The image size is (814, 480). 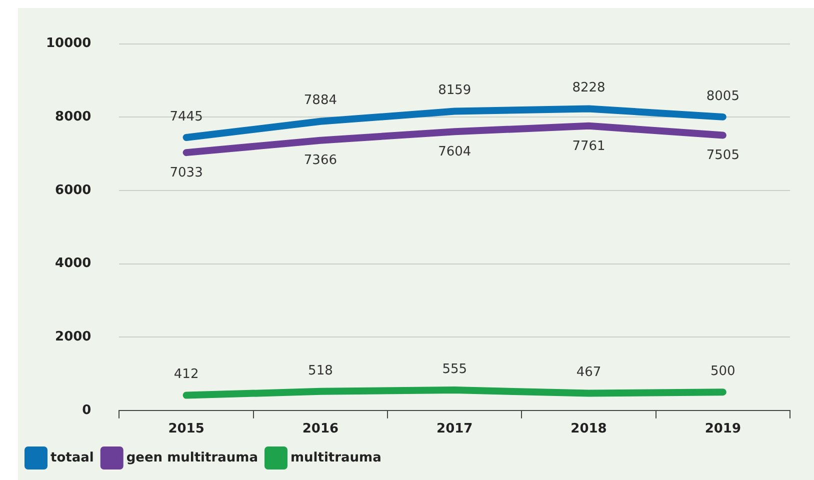 What do you see at coordinates (186, 172) in the screenshot?
I see `data-label: 7033` at bounding box center [186, 172].